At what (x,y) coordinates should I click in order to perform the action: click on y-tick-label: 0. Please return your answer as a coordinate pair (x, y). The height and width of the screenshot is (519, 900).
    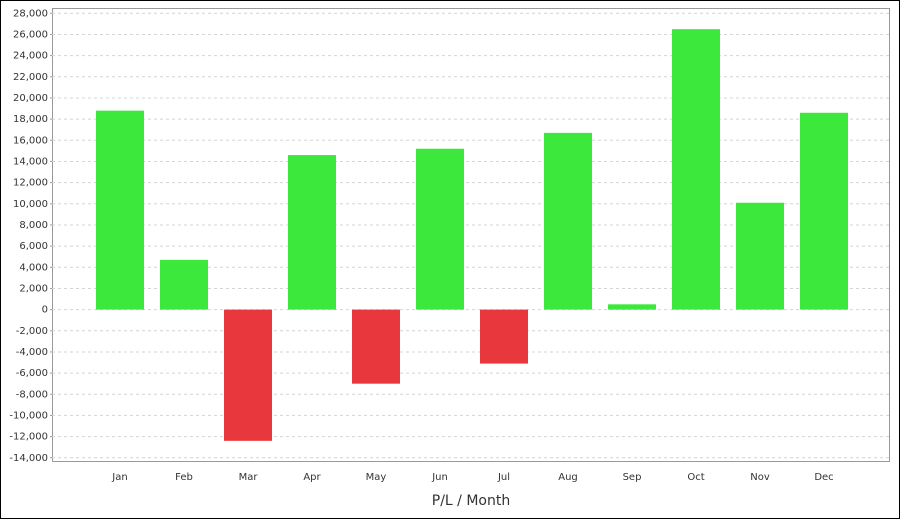
    Looking at the image, I should click on (45, 310).